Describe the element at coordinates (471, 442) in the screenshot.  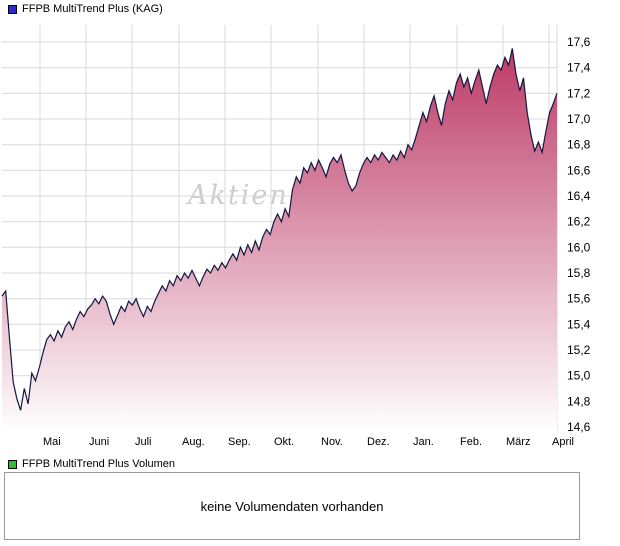
I see `svg-text: Feb.` at that location.